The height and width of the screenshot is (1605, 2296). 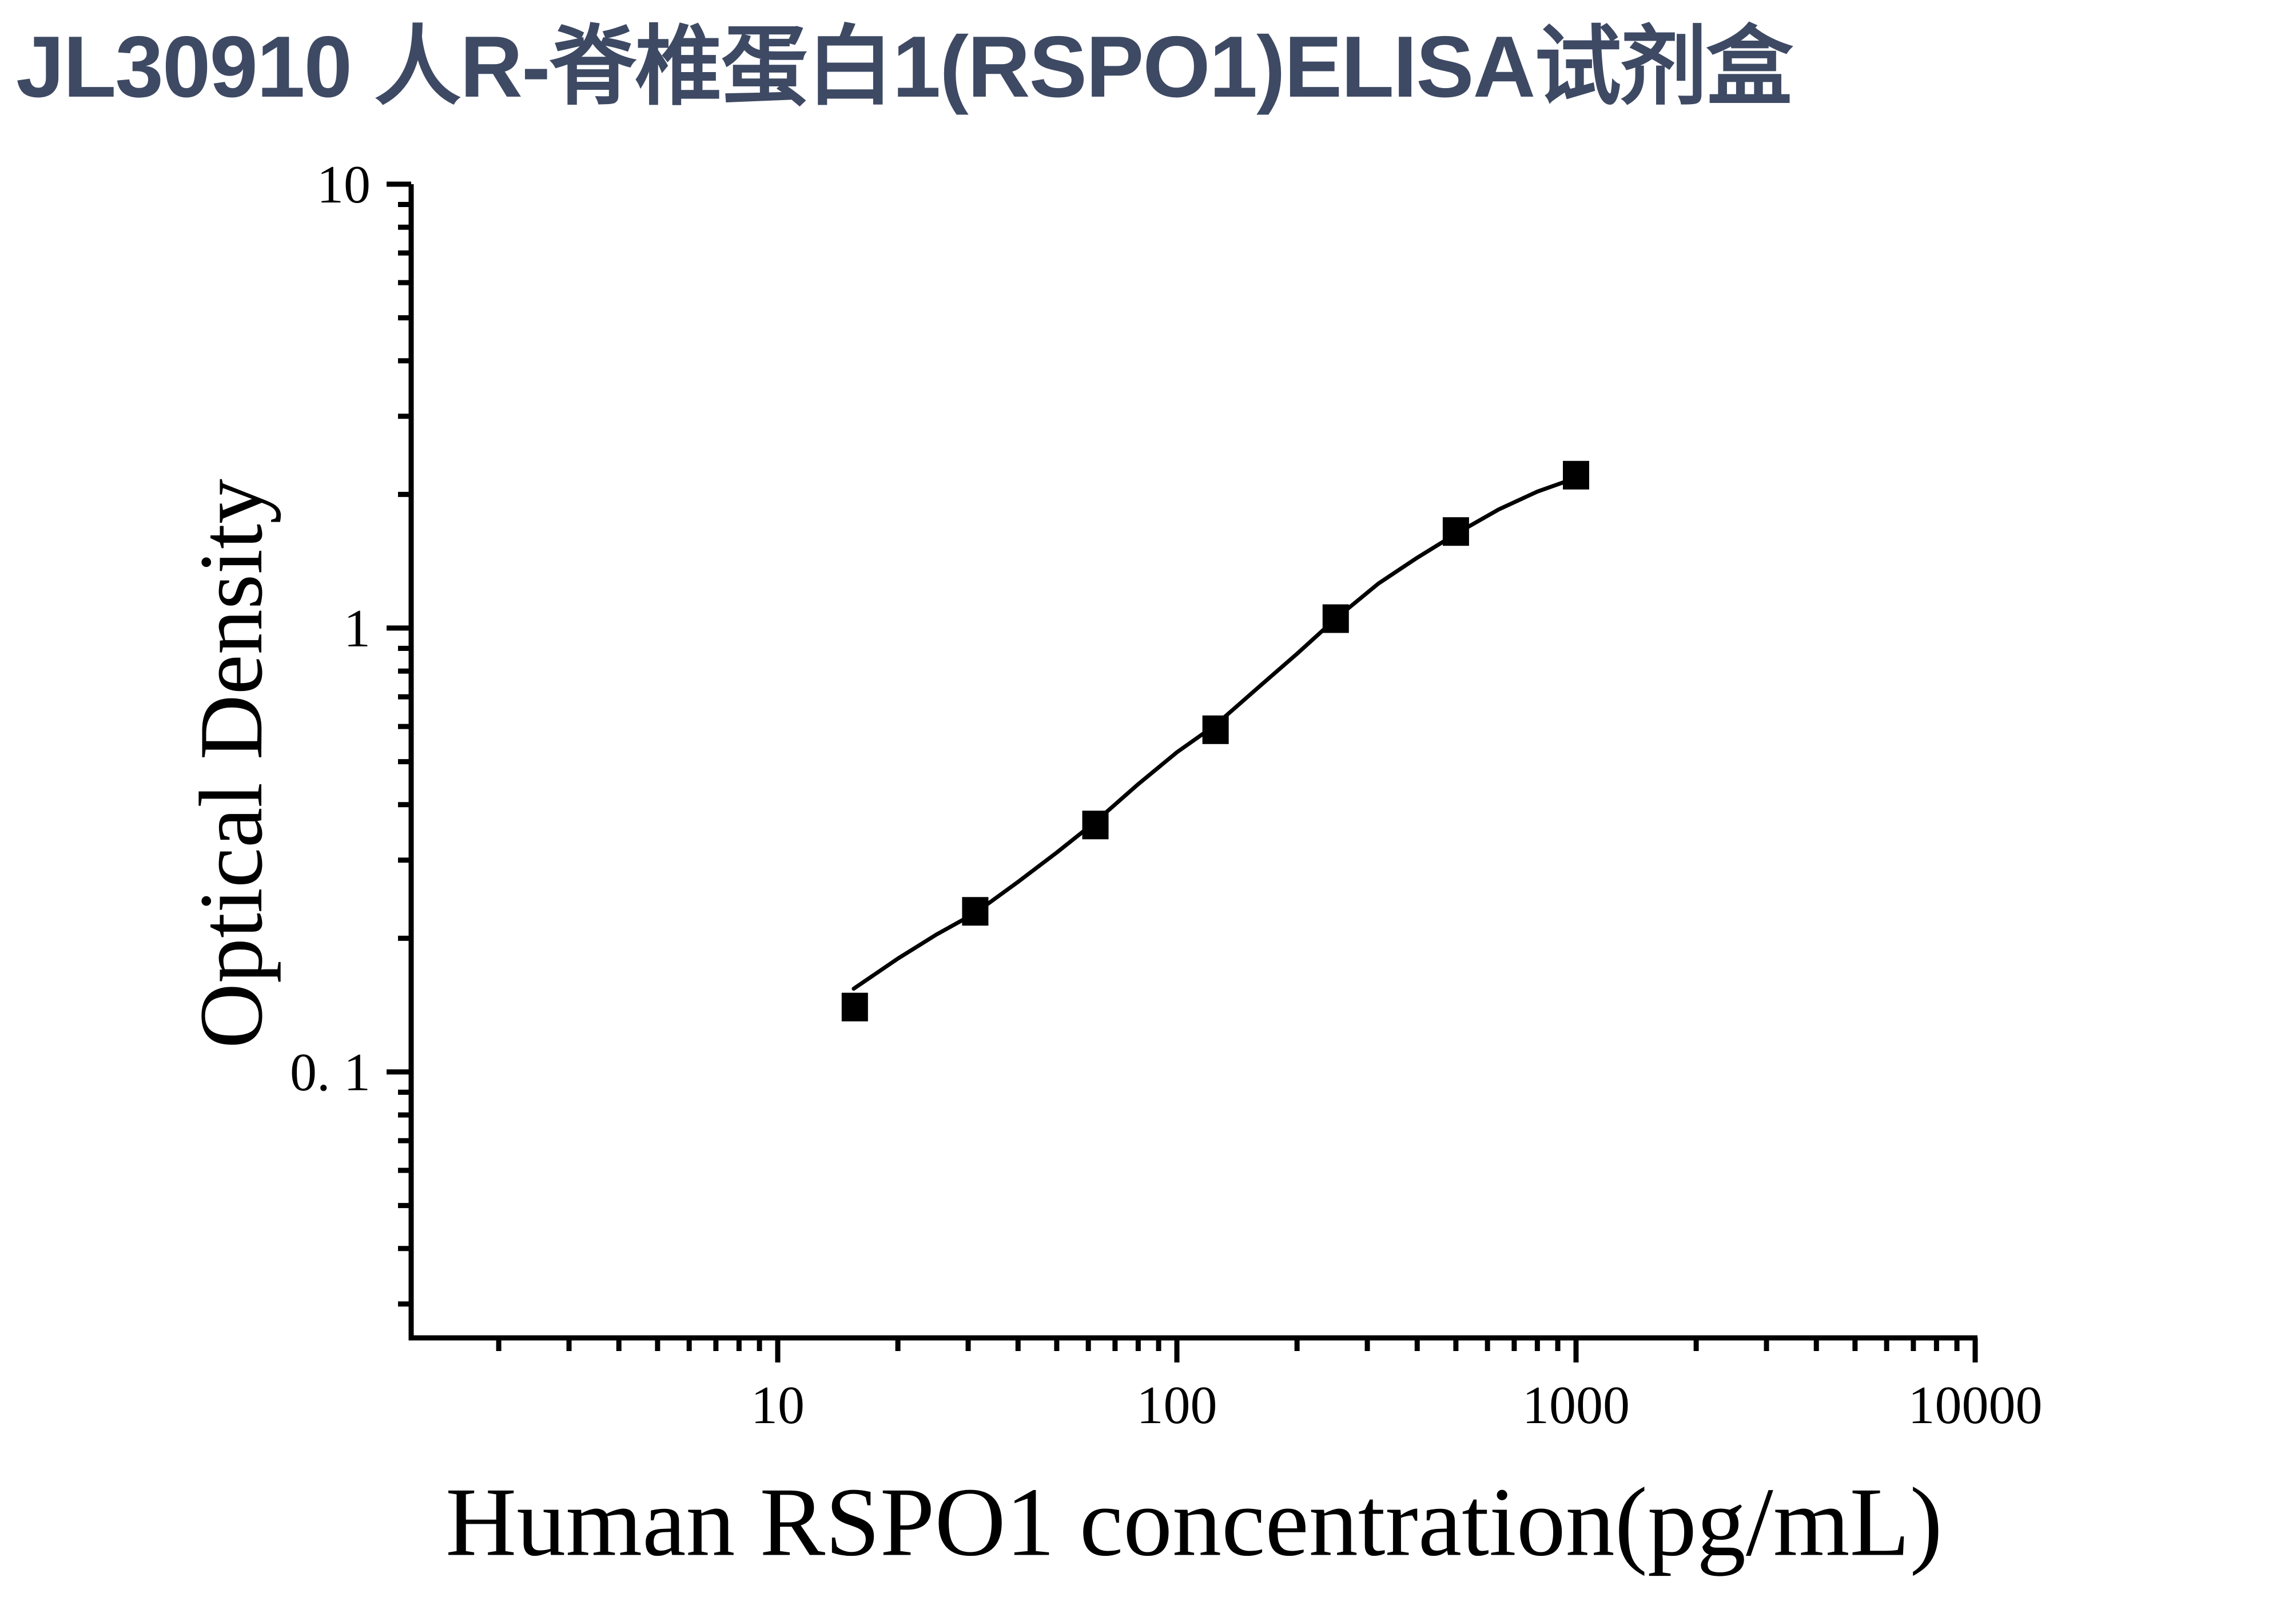 I want to click on x-tick-label: 1000, so click(x=1576, y=1405).